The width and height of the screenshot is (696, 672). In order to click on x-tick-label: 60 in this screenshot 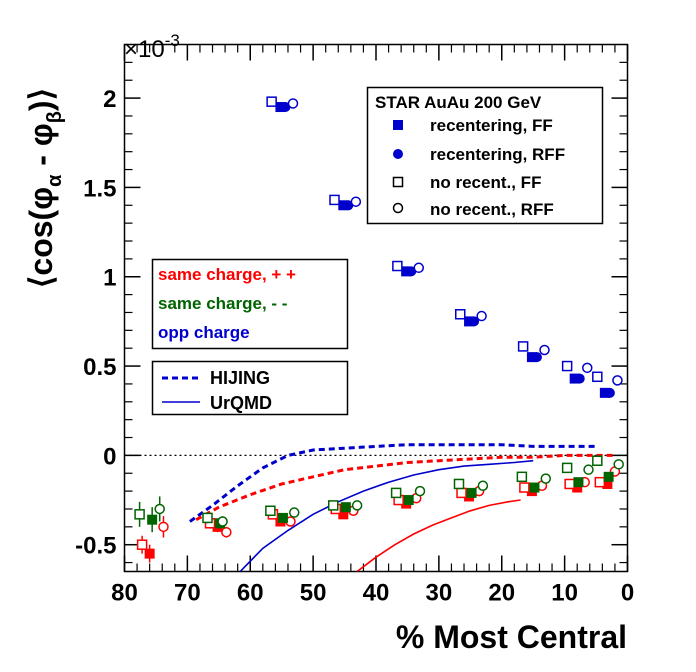, I will do `click(250, 593)`.